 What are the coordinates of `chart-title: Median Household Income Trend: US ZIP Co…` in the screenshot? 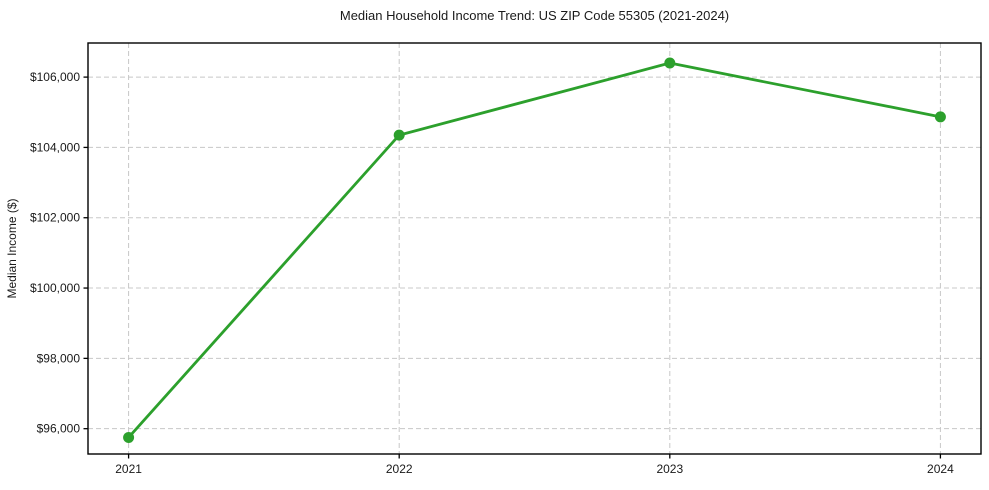 It's located at (534, 15).